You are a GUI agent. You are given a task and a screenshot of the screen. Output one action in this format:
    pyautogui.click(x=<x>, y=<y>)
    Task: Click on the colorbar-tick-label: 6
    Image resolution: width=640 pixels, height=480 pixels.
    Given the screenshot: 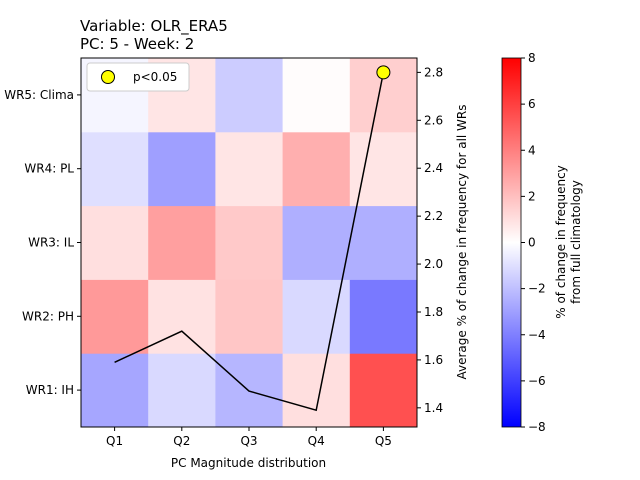 What is the action you would take?
    pyautogui.click(x=532, y=104)
    